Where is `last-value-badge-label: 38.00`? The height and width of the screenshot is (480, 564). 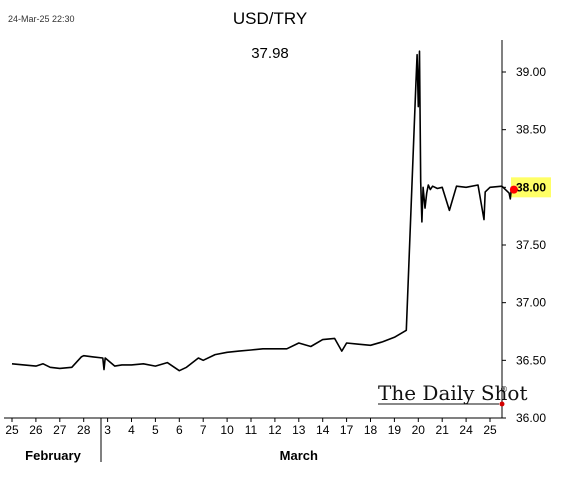 last-value-badge-label: 38.00 is located at coordinates (531, 187).